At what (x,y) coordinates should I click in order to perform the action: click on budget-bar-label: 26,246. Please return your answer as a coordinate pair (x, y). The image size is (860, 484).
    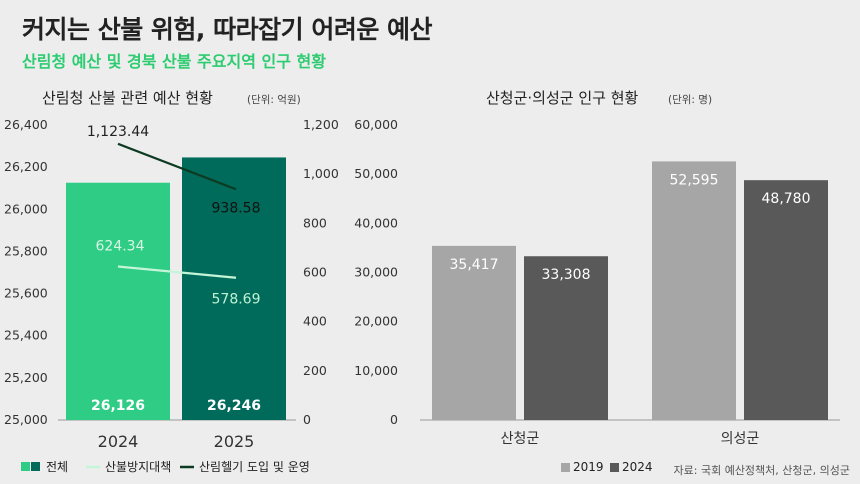
    Looking at the image, I should click on (234, 406).